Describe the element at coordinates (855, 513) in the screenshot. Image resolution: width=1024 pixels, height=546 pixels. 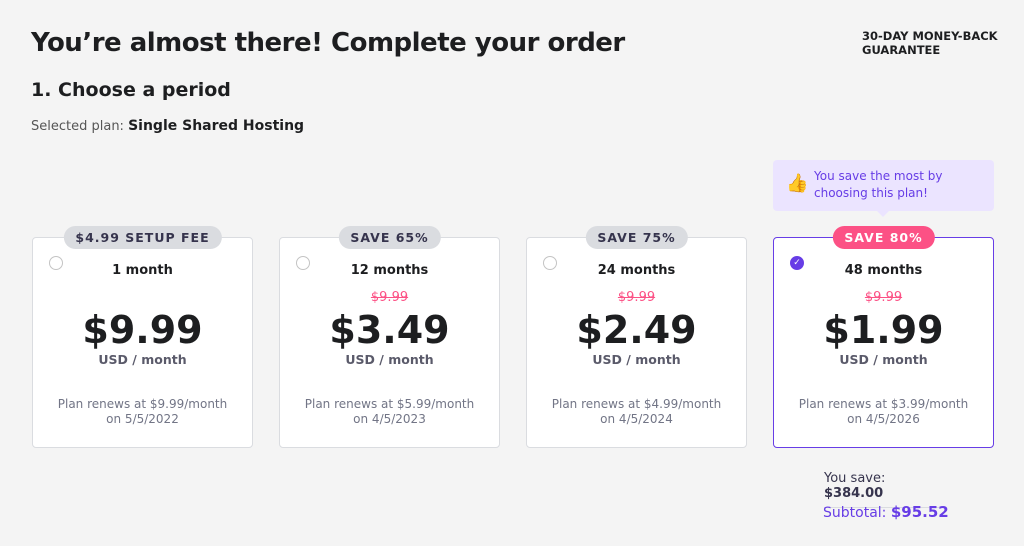
I see `subtotal-label: Subtotal:` at that location.